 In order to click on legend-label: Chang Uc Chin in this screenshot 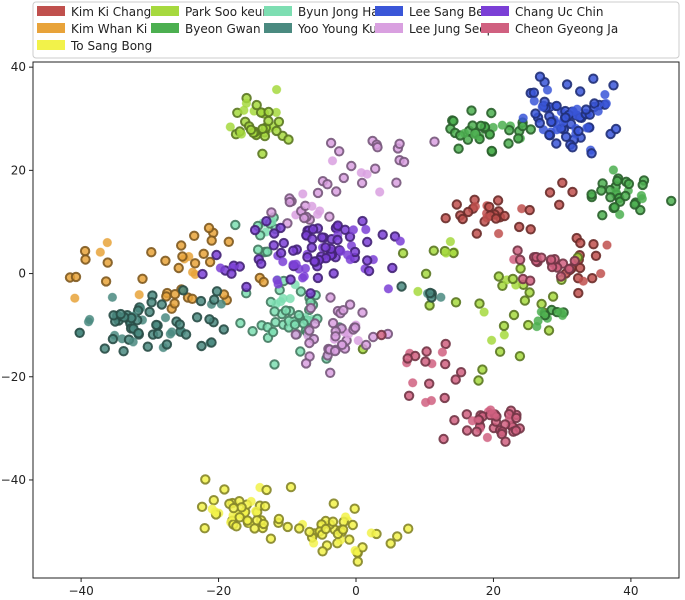, I will do `click(559, 12)`.